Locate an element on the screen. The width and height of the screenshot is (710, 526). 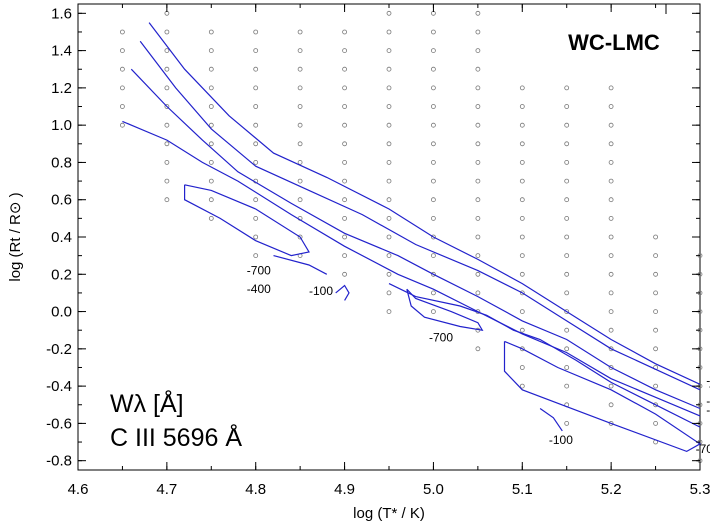
annotation-wlambda: Wλ [Å] is located at coordinates (147, 403).